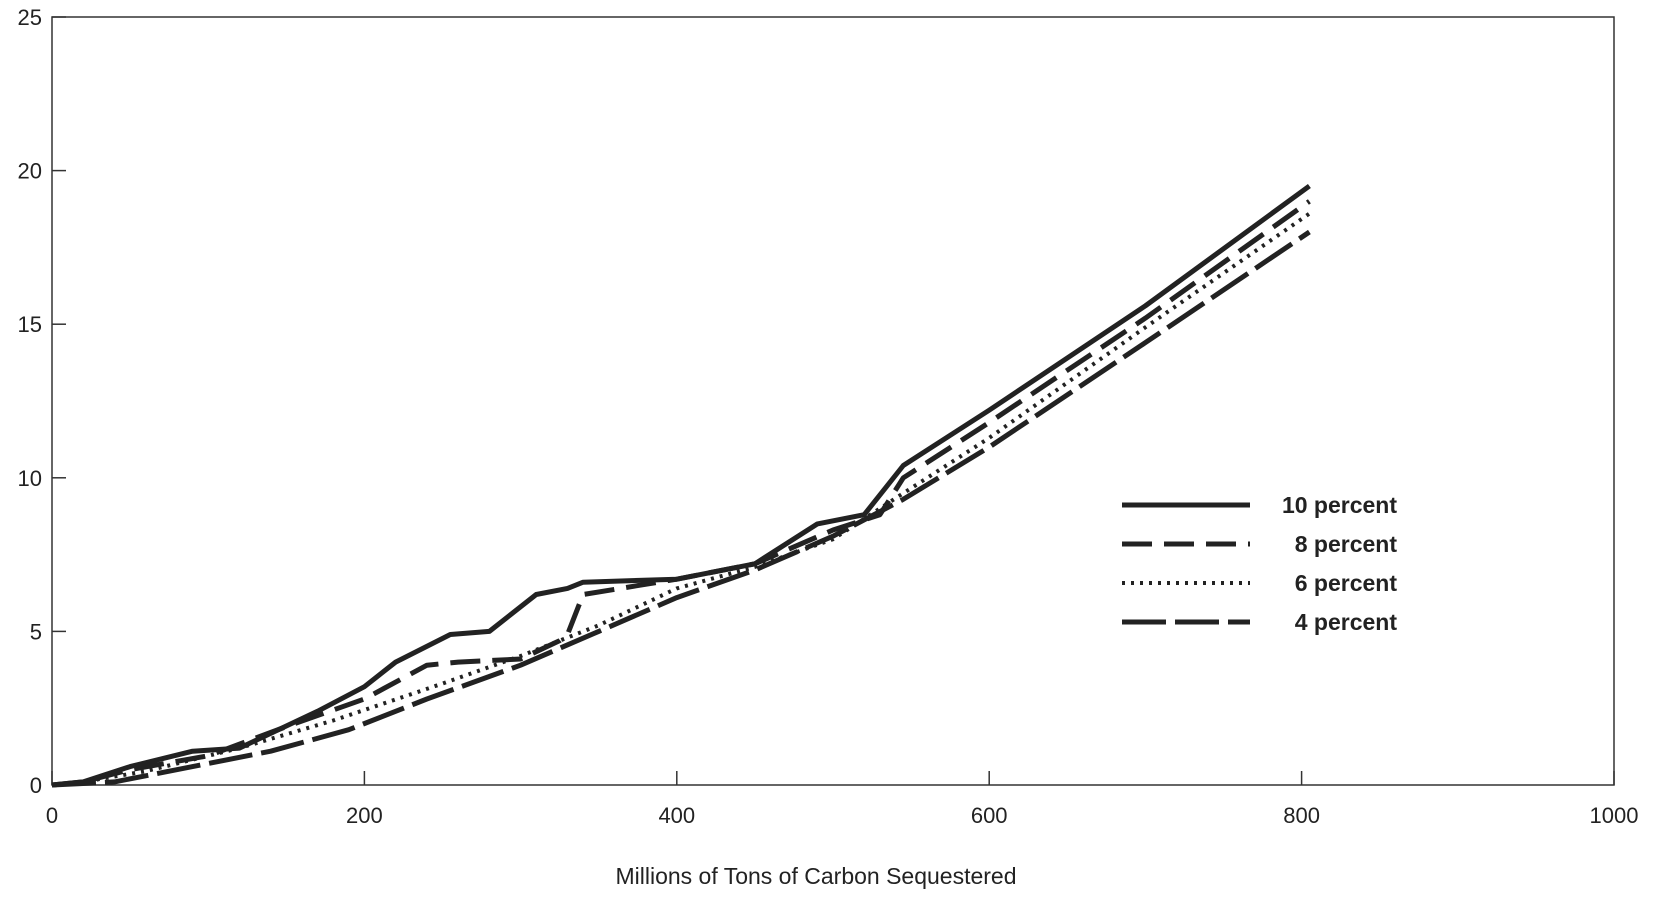 This screenshot has height=897, width=1662. I want to click on legend-label-2: 8 percent, so click(1346, 544).